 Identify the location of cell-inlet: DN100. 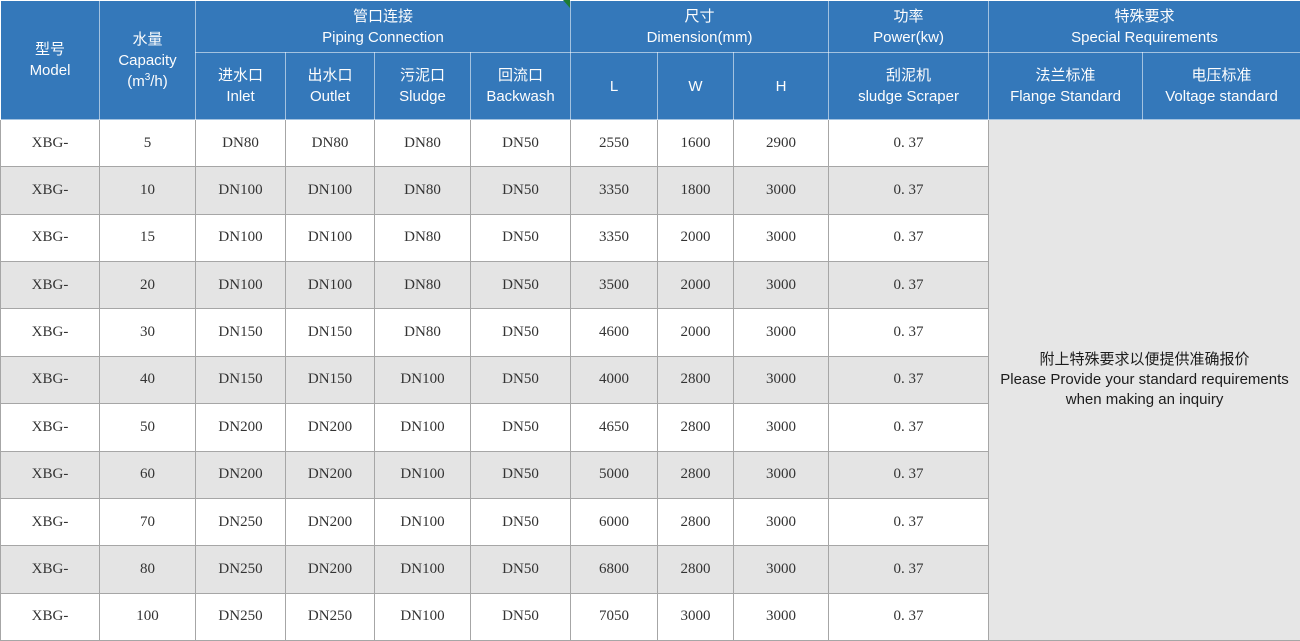
(240, 238).